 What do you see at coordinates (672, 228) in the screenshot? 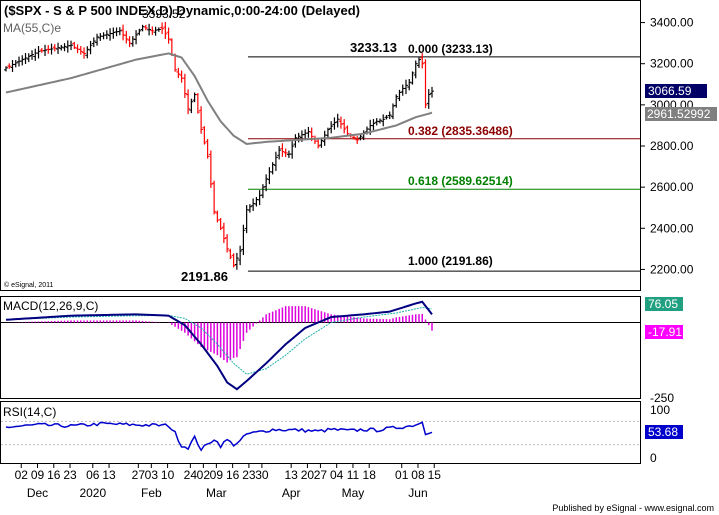
I see `price-tick-label: 2400.00` at bounding box center [672, 228].